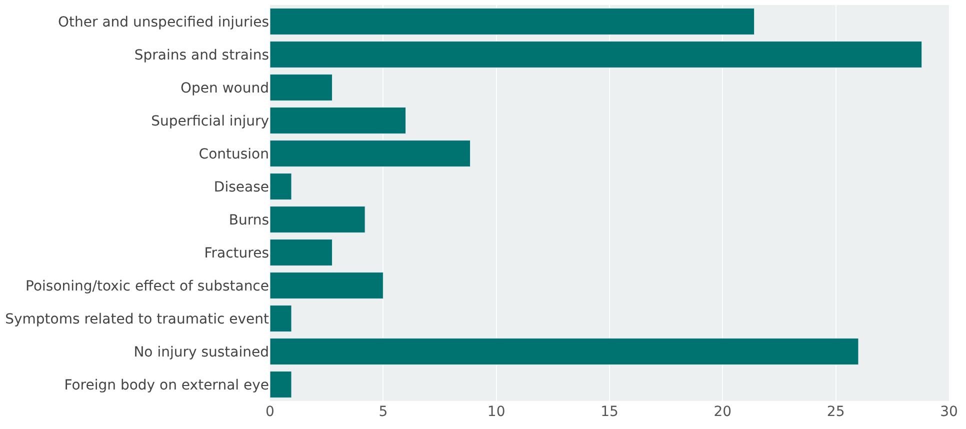 Image resolution: width=966 pixels, height=429 pixels. I want to click on x-tick-label: 30, so click(949, 412).